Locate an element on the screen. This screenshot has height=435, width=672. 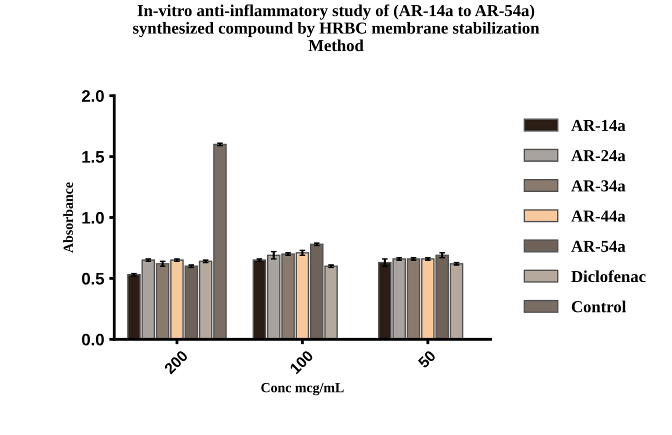
legend-label: AR-24a is located at coordinates (598, 156).